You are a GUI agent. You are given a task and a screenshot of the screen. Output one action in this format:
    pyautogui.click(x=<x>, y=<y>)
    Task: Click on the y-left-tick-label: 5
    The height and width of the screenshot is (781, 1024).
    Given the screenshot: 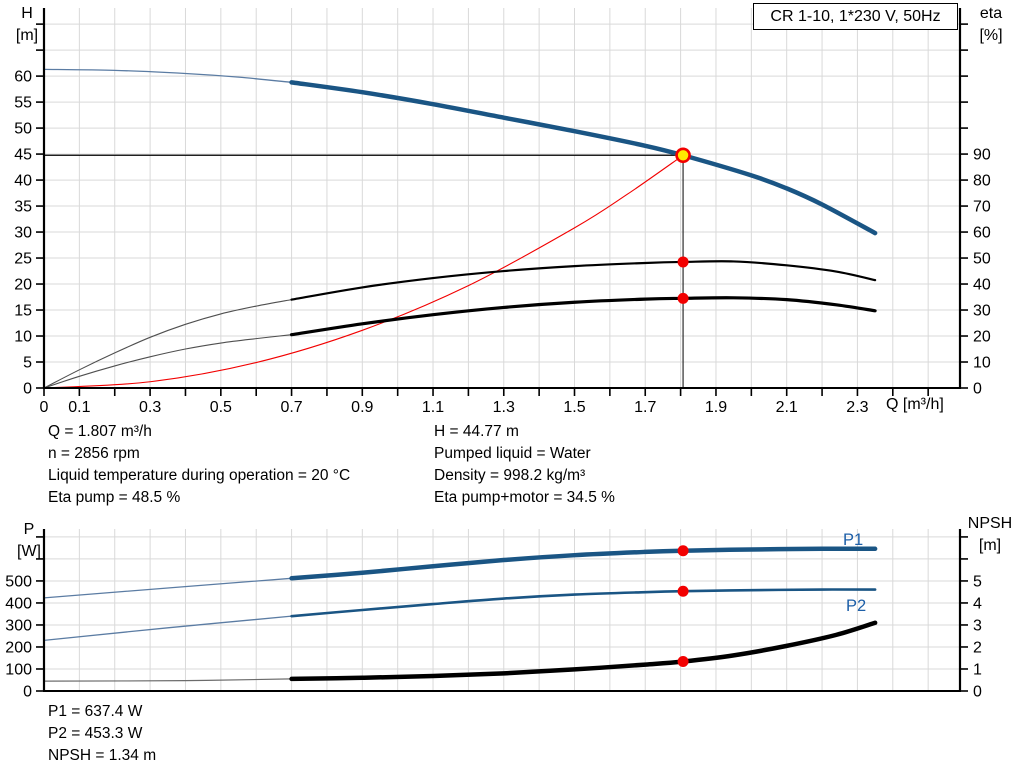 What is the action you would take?
    pyautogui.click(x=27, y=363)
    